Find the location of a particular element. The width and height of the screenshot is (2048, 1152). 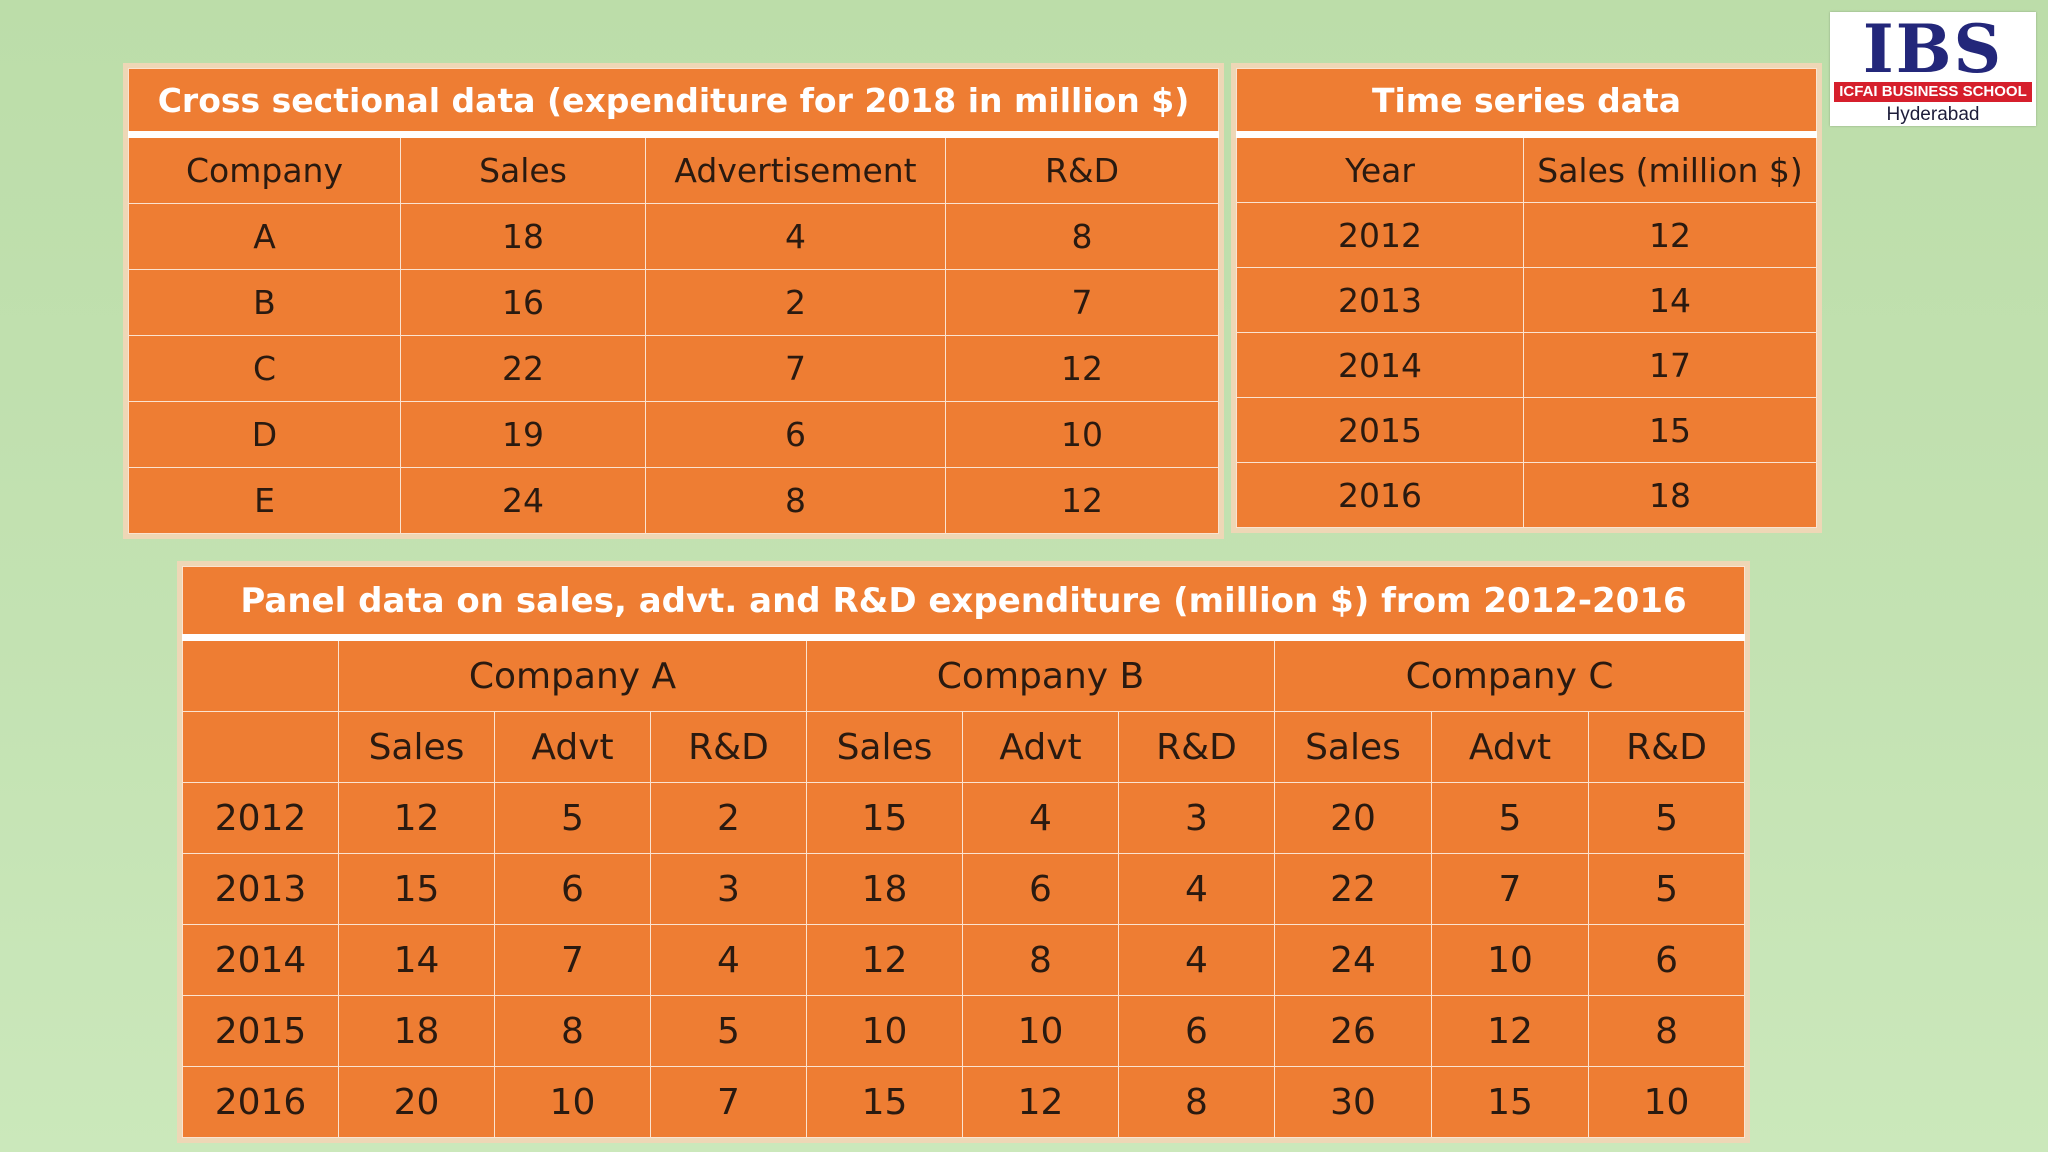

table-cell: E is located at coordinates (264, 500).